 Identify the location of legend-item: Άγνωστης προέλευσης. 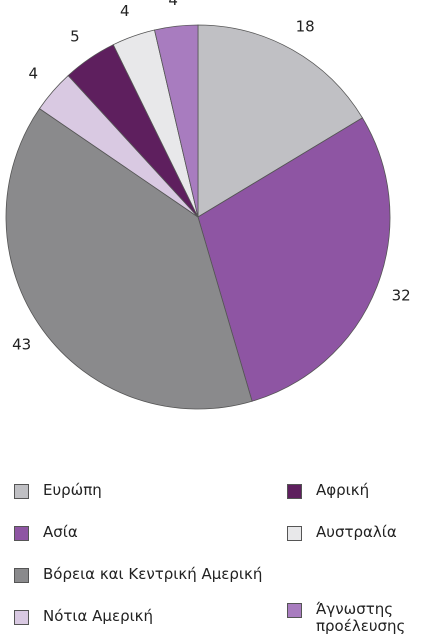
(351, 618).